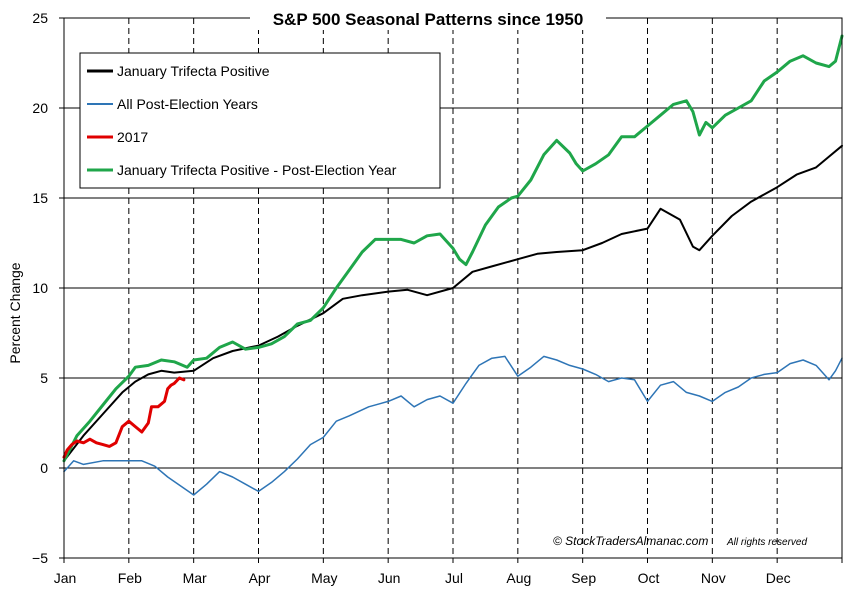 This screenshot has width=850, height=593. I want to click on x-tick-label: Aug, so click(518, 578).